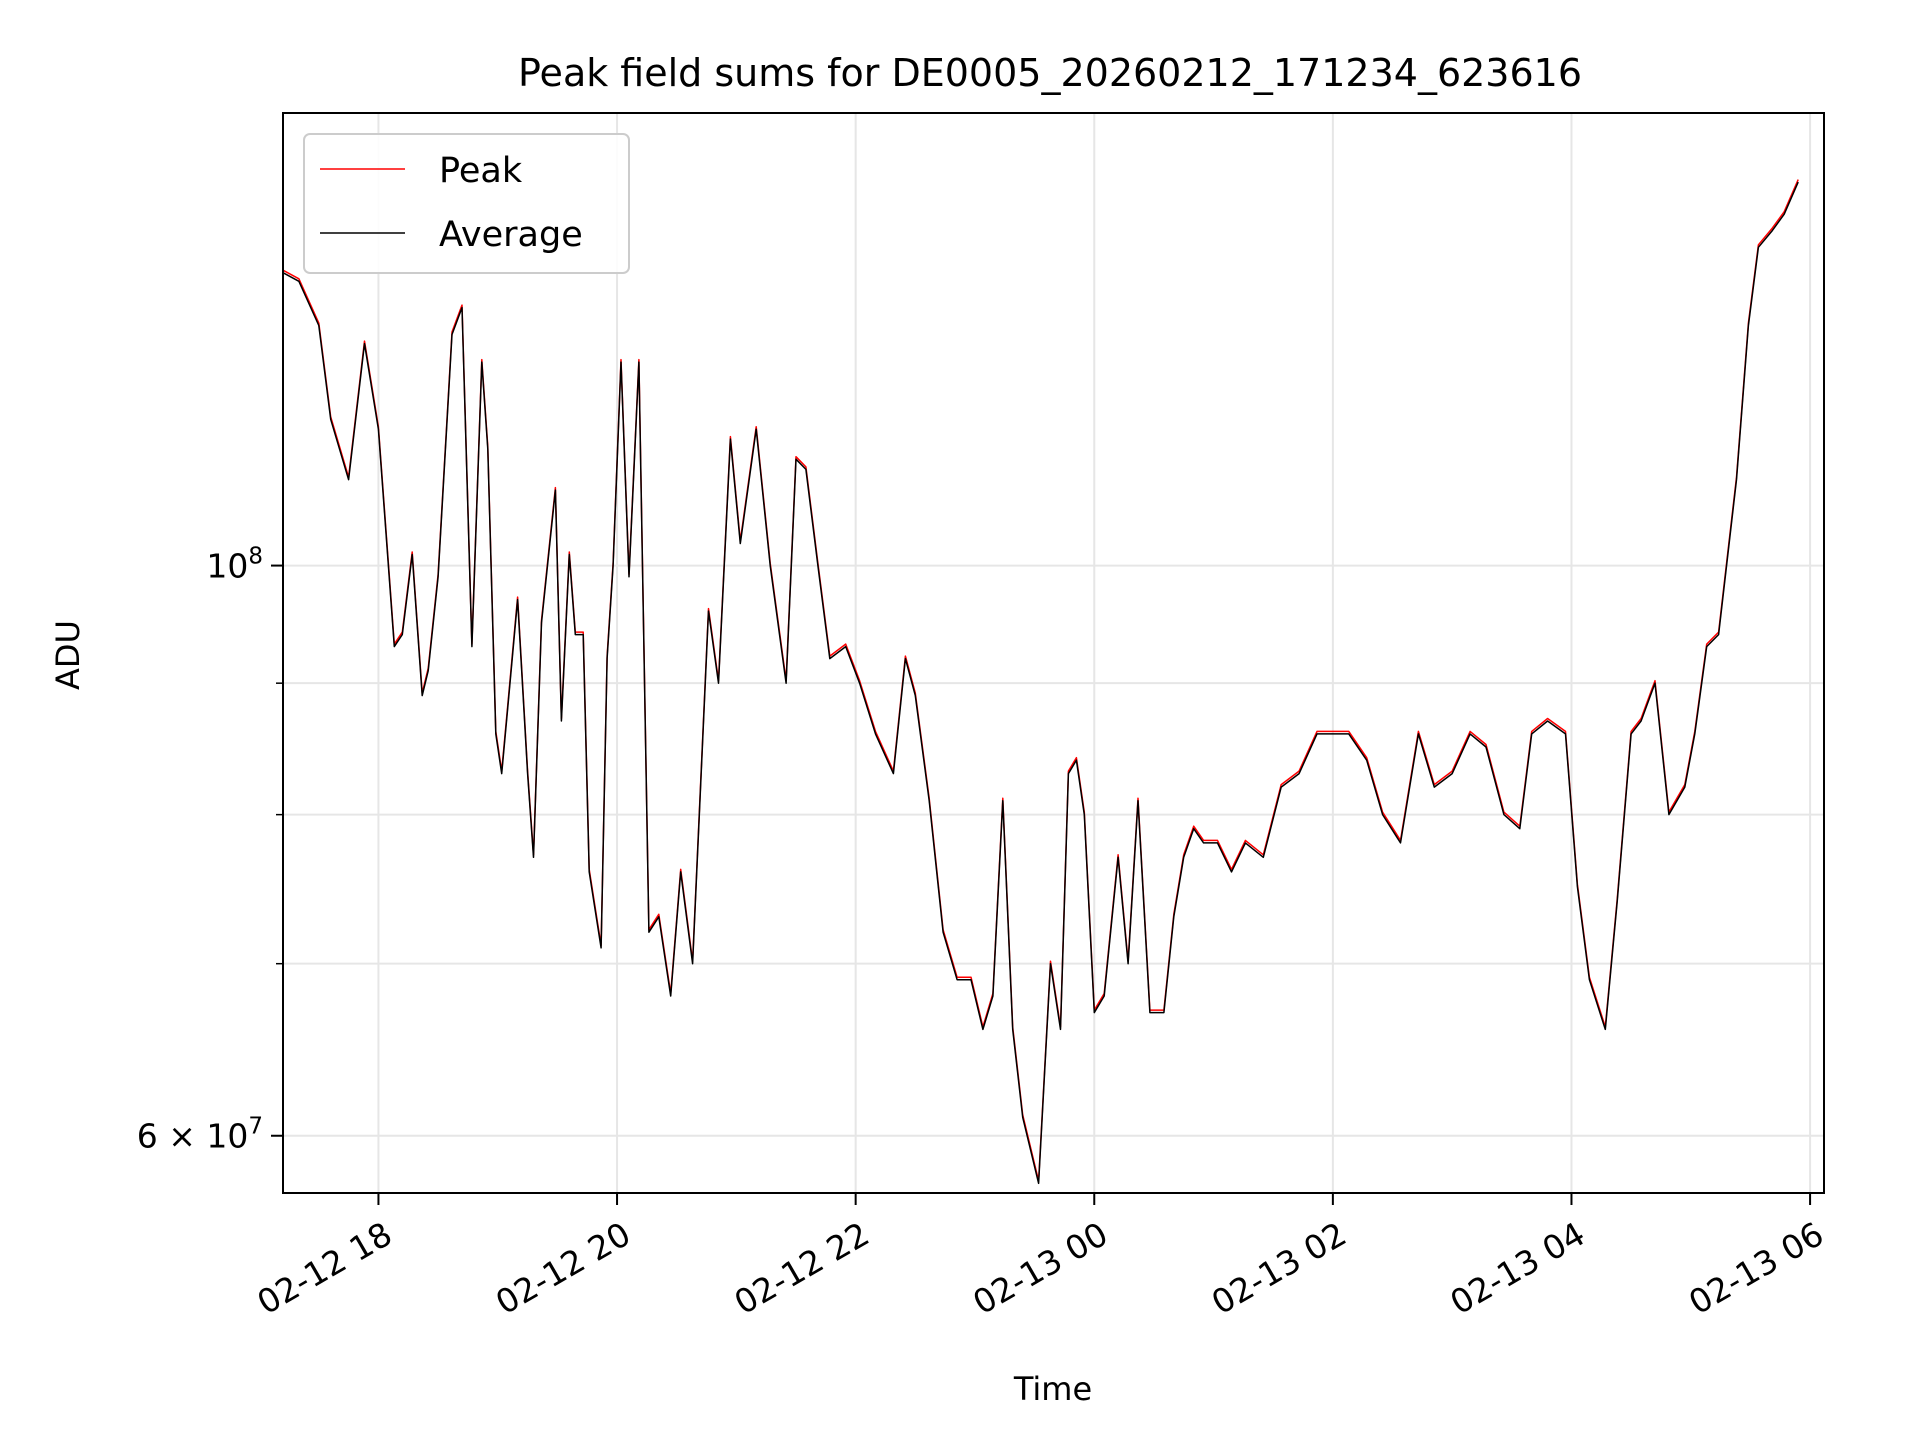  What do you see at coordinates (1517, 1268) in the screenshot?
I see `x-tick-label: 02-13 04` at bounding box center [1517, 1268].